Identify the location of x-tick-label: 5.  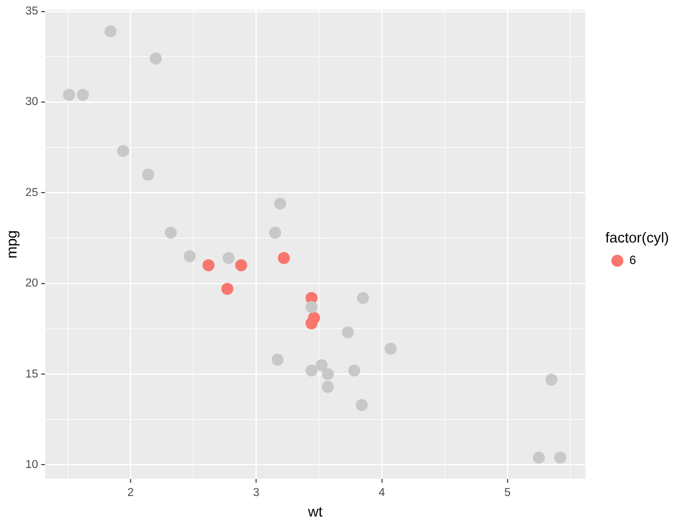
(507, 492).